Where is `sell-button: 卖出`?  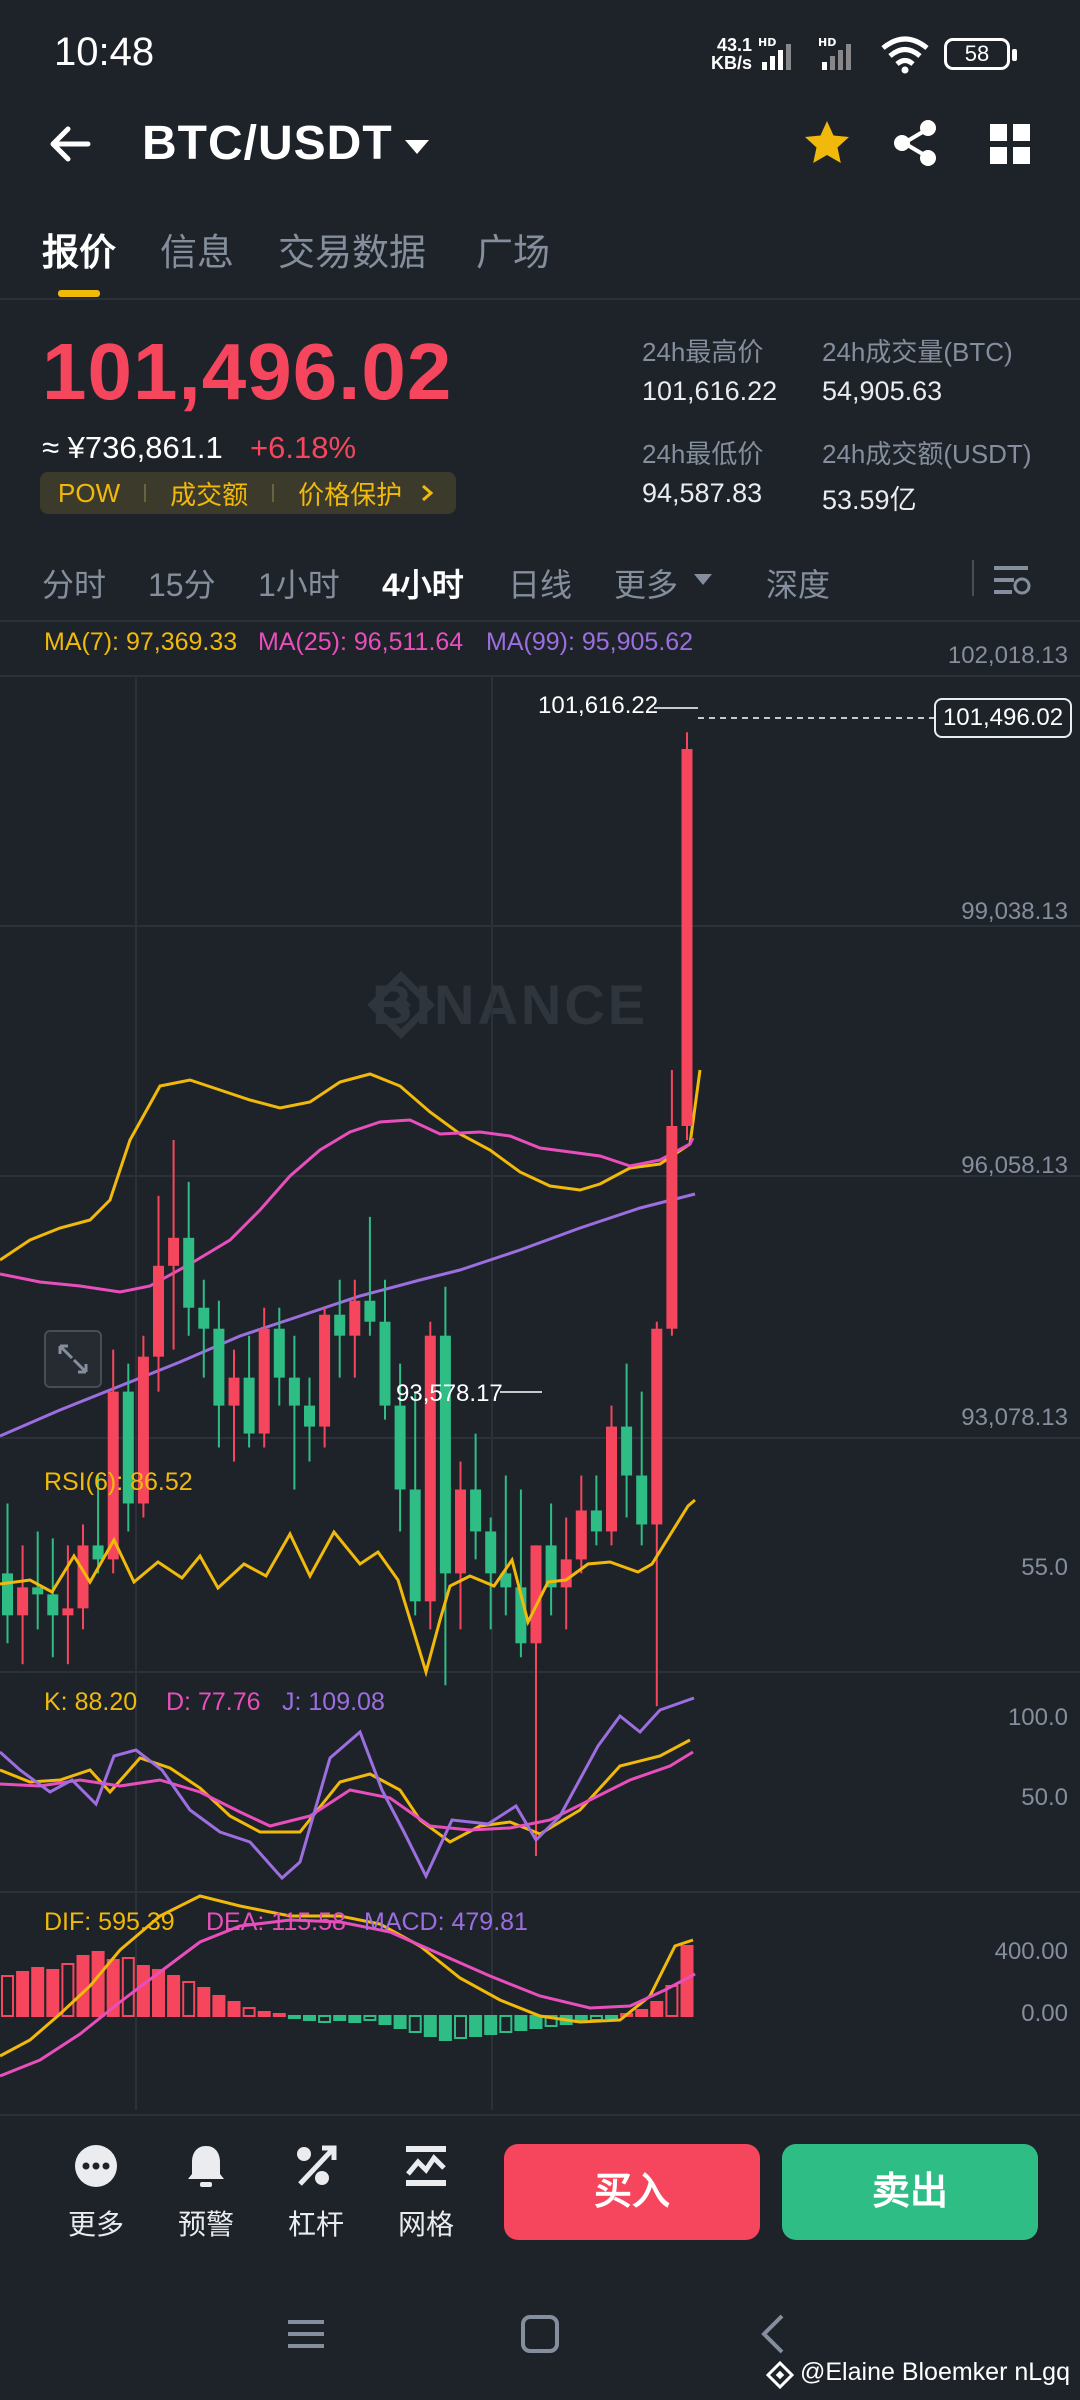
sell-button: 卖出 is located at coordinates (910, 2192).